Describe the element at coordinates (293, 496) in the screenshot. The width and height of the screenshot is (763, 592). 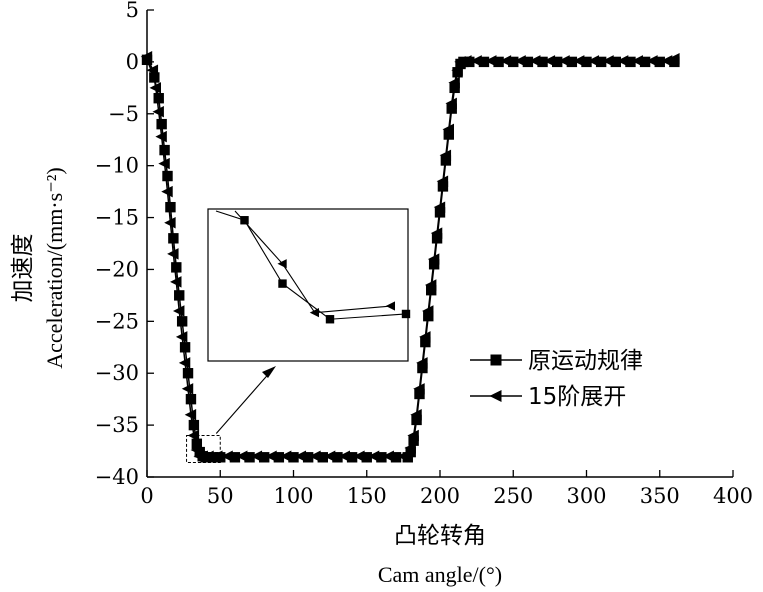
I see `x-tick-label: 100` at that location.